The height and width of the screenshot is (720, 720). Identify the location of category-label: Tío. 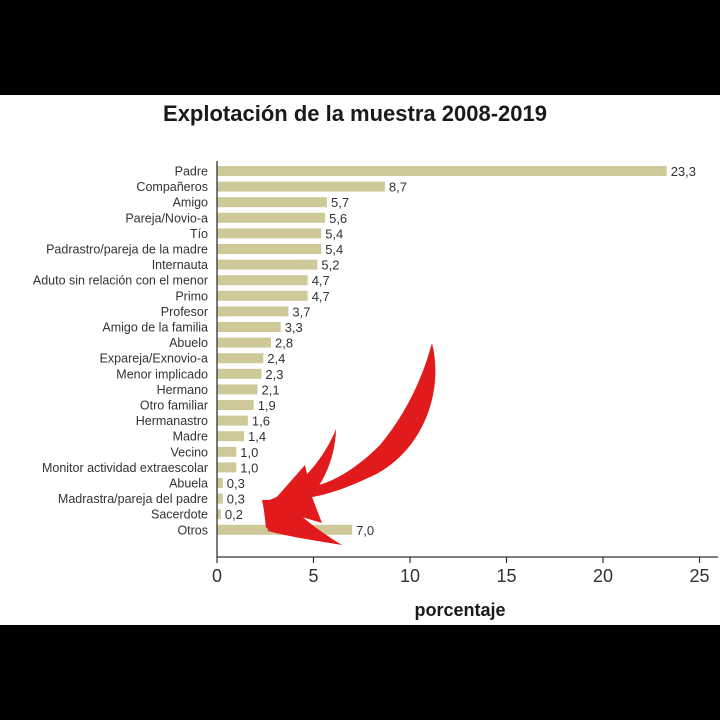
(199, 234).